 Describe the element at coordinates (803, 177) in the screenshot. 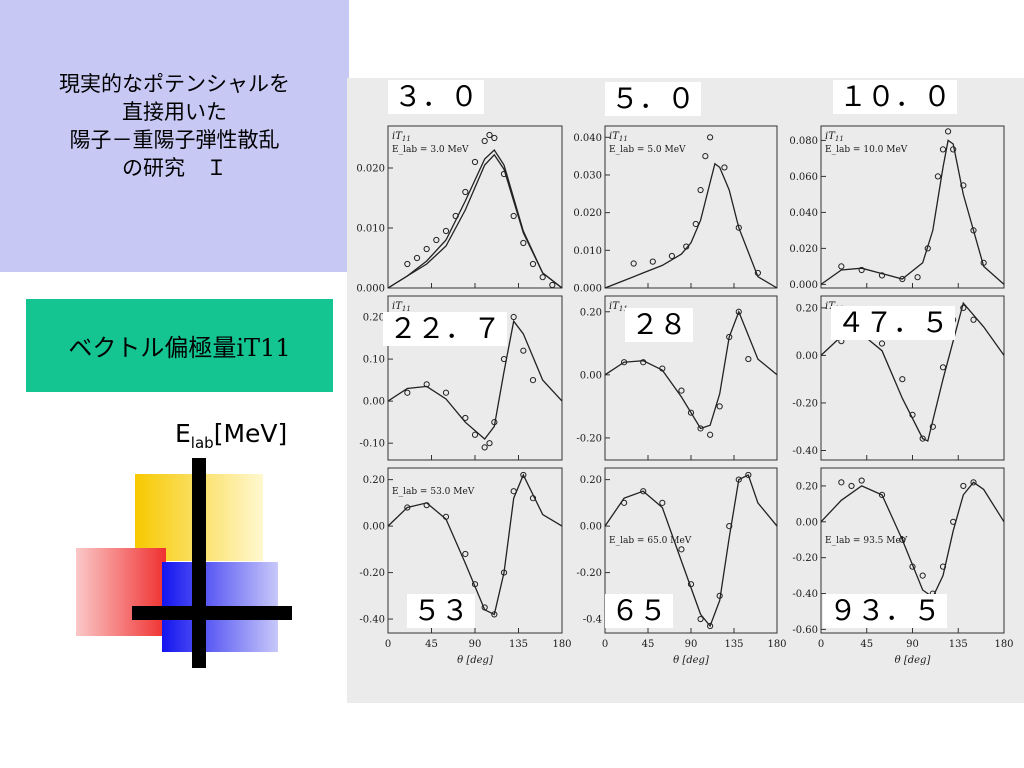

I see `y-tick-label: 0.060` at that location.